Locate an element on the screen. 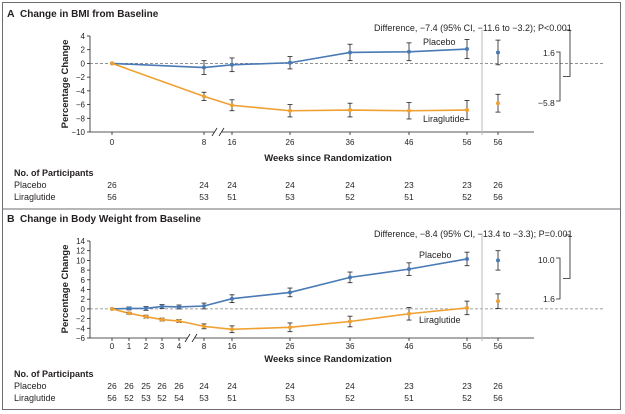  panel-a-participants-title: No. of Participants is located at coordinates (54, 173).